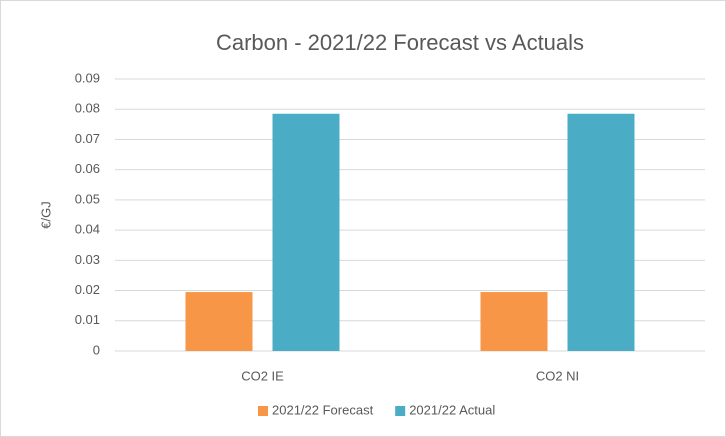  I want to click on y-tick-label: 0.03, so click(87, 259).